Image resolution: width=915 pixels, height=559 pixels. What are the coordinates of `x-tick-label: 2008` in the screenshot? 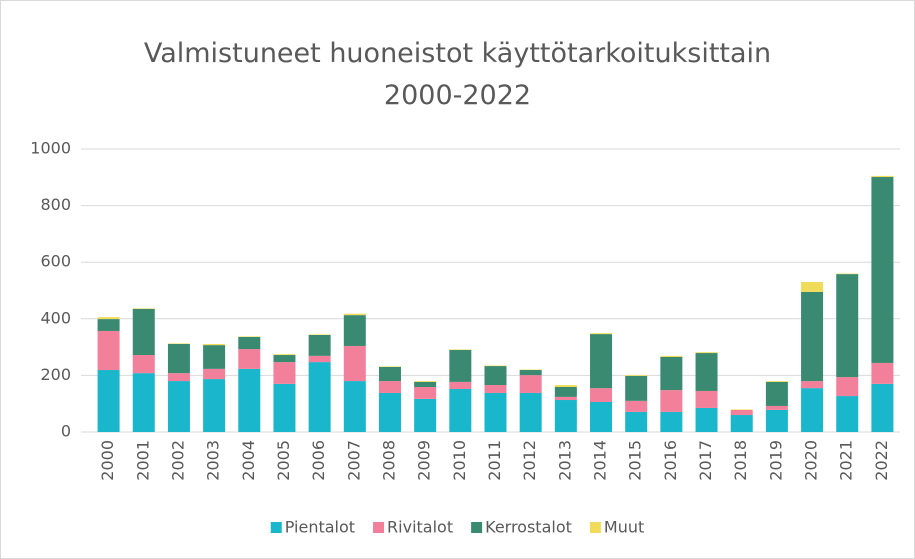 It's located at (388, 460).